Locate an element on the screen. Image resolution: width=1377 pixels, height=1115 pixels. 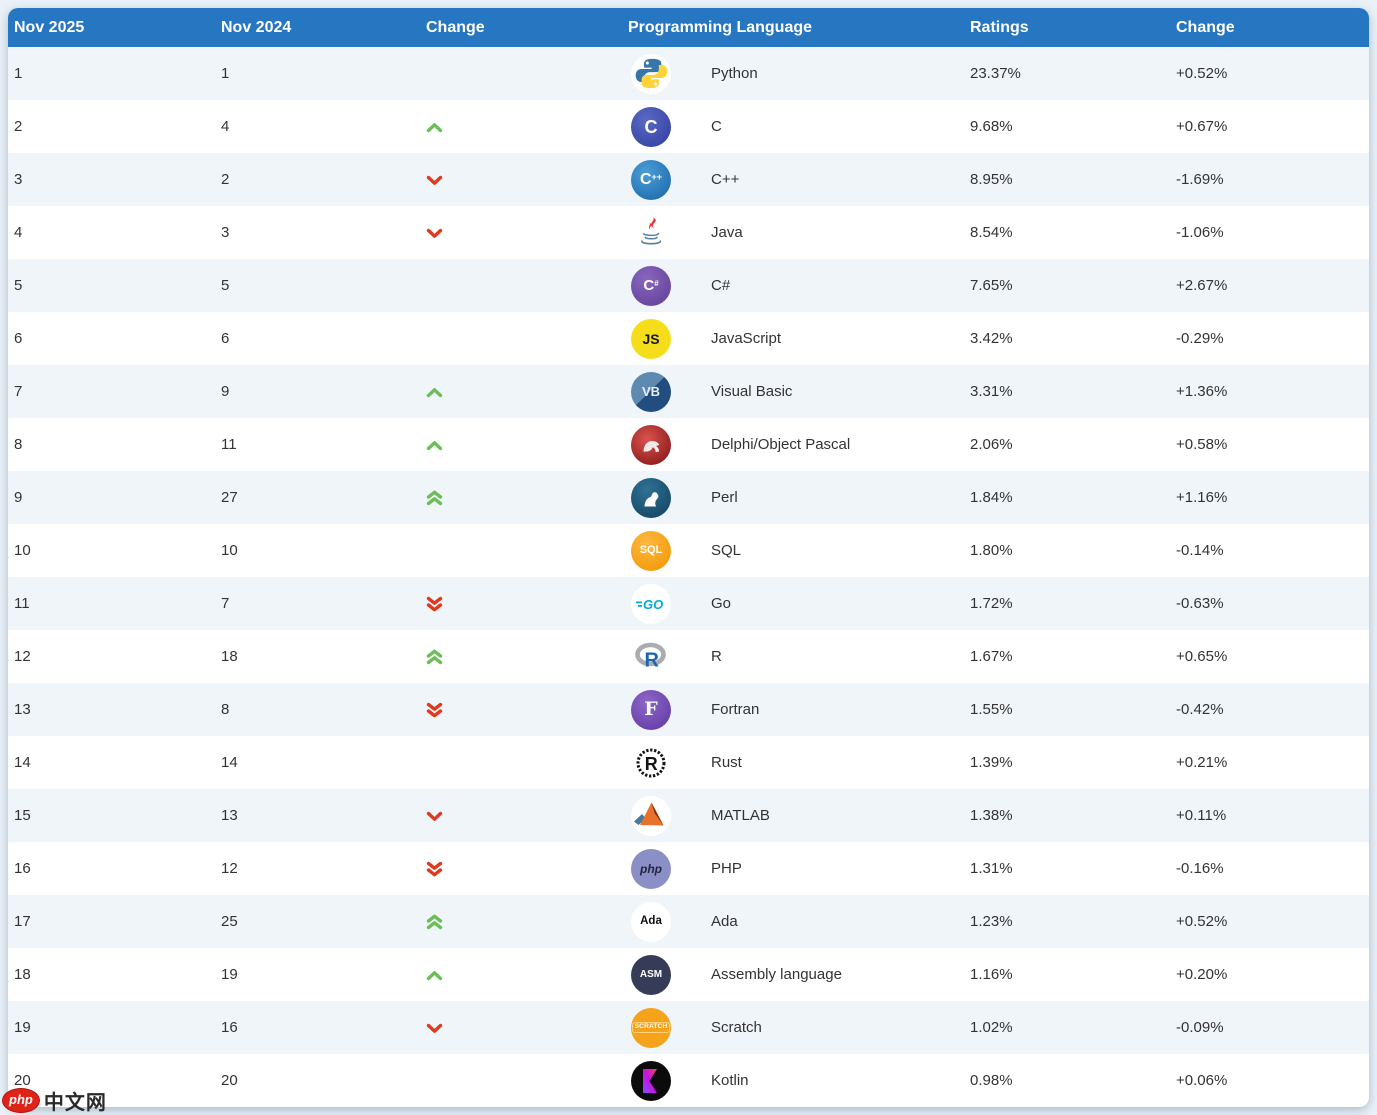
rank-2025-cell: 5 is located at coordinates (18, 285).